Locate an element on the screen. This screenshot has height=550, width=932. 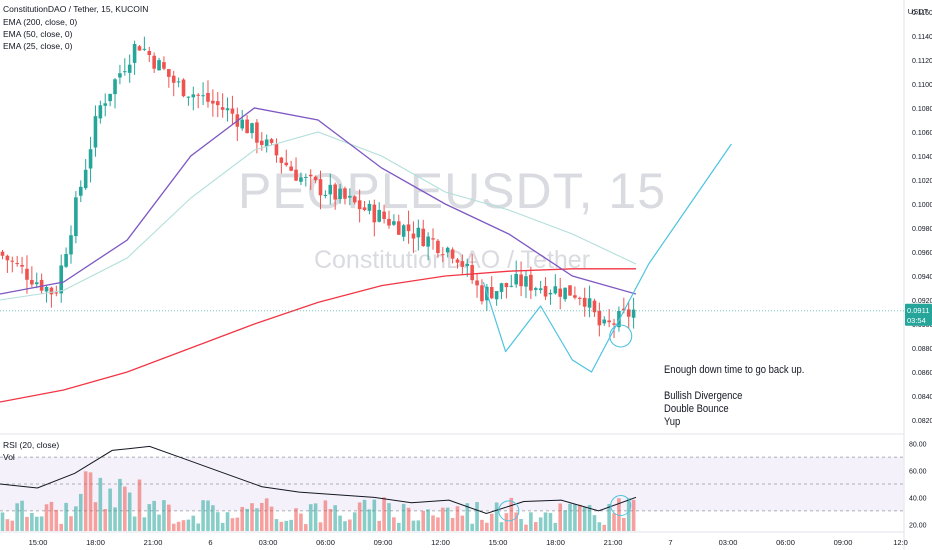
price-tick-label: 0.1020 is located at coordinates (922, 181).